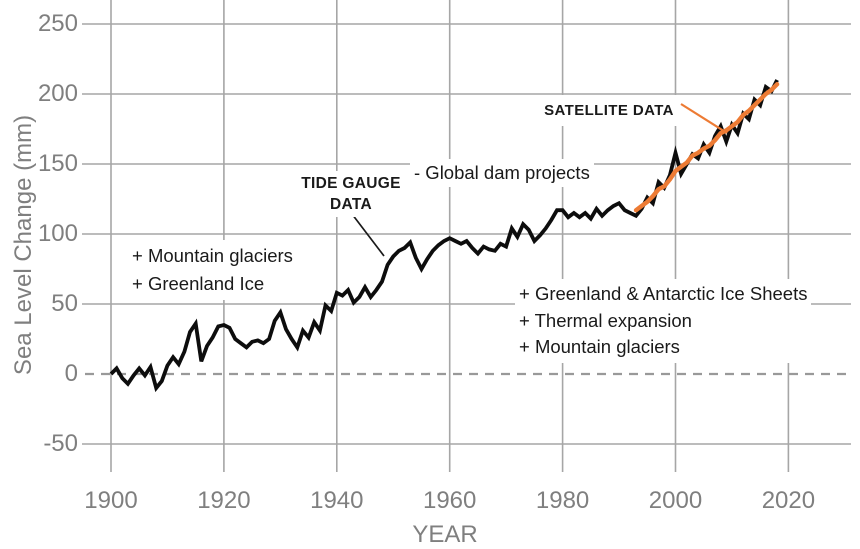  Describe the element at coordinates (351, 194) in the screenshot. I see `tide-gauge-data-label: TIDE GAUGE DATA` at that location.